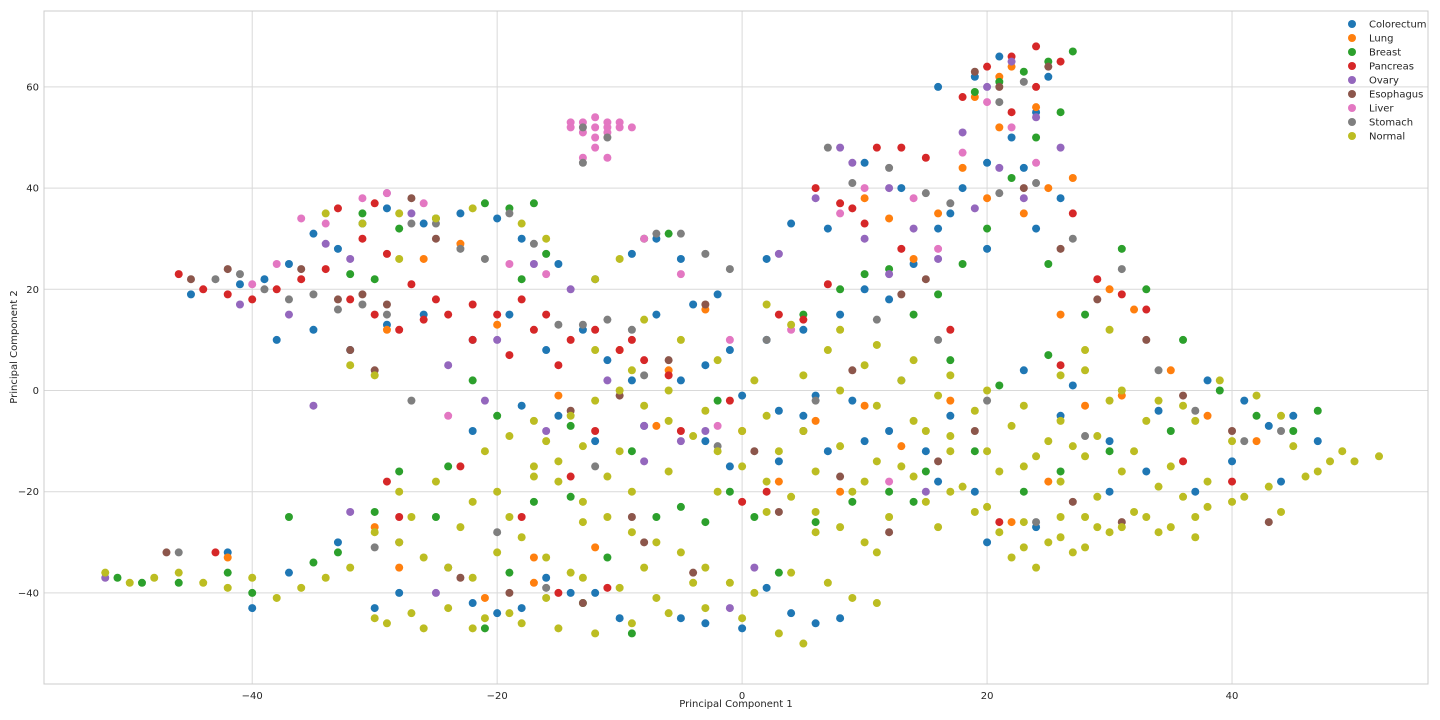 Image resolution: width=1440 pixels, height=720 pixels. I want to click on y-tick-label: −20, so click(28, 492).